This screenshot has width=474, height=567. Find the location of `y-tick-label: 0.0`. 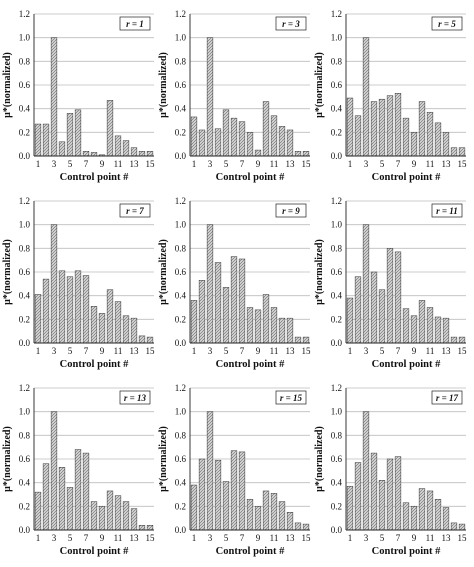

y-tick-label: 0.0 is located at coordinates (25, 530).